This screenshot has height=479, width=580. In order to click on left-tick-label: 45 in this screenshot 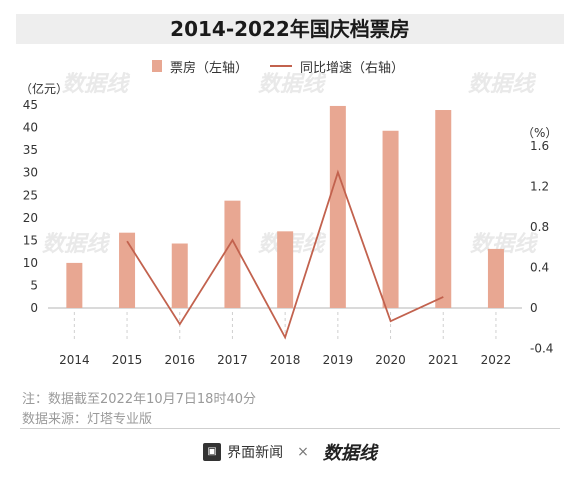, I will do `click(30, 105)`.